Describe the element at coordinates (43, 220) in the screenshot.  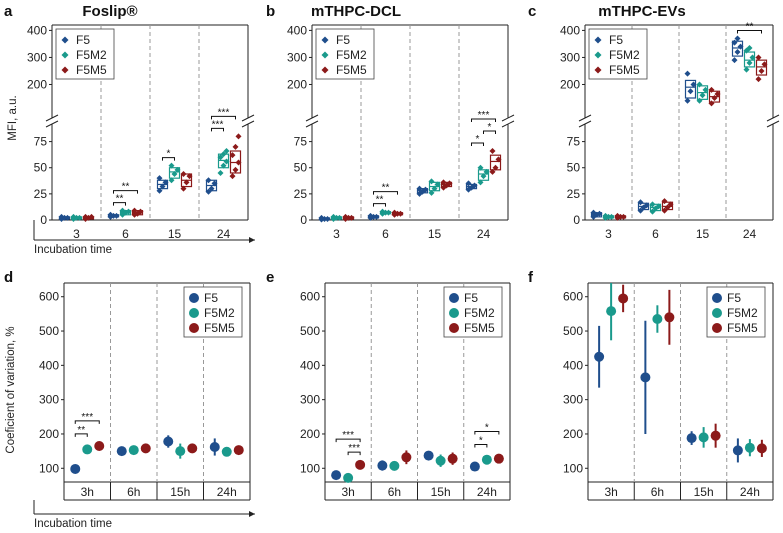
I see `y-tick-label: 0` at that location.